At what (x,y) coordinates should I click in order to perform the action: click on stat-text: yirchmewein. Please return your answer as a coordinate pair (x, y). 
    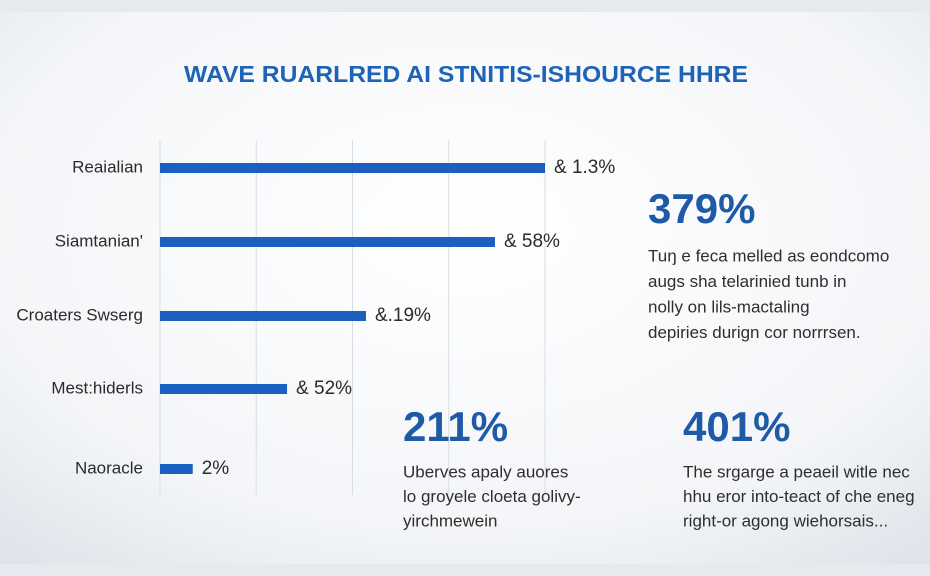
    Looking at the image, I should click on (450, 520).